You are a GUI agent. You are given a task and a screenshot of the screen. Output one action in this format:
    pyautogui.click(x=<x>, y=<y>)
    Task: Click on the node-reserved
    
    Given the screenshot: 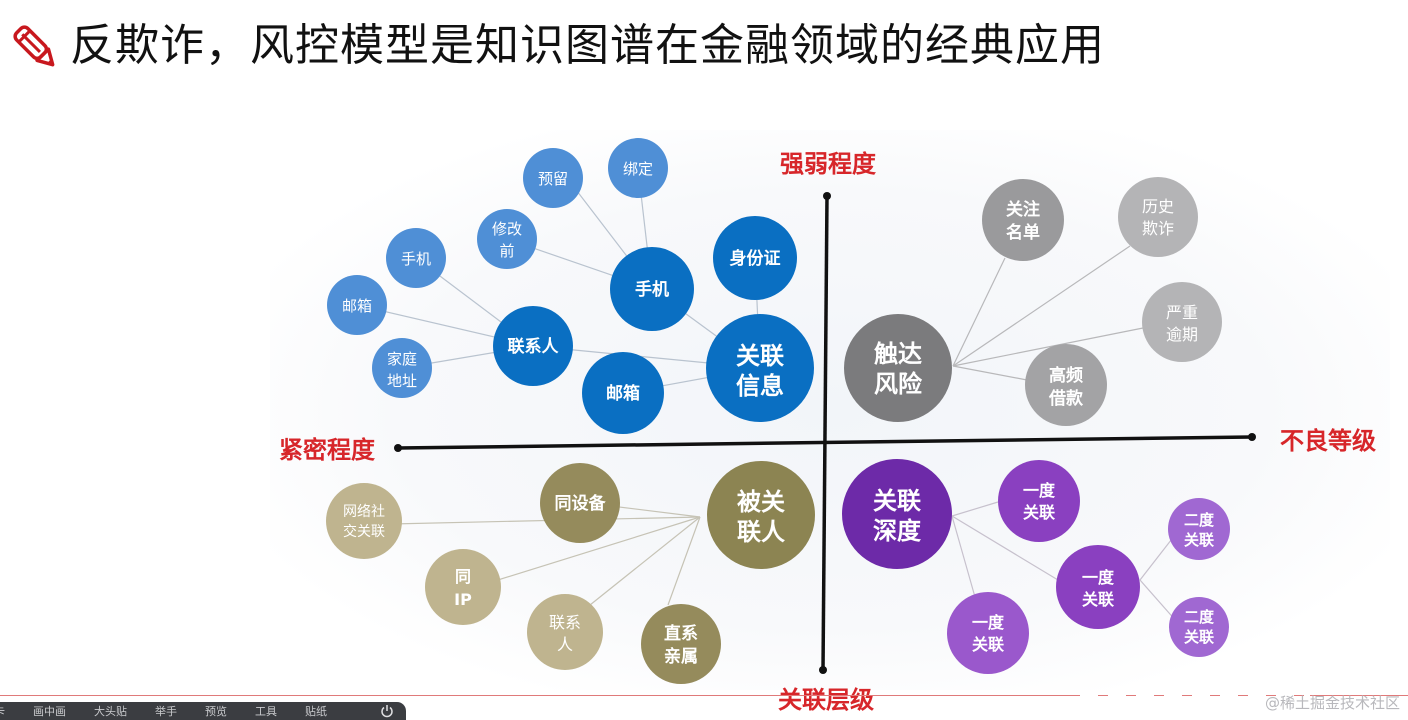 What is the action you would take?
    pyautogui.click(x=553, y=178)
    